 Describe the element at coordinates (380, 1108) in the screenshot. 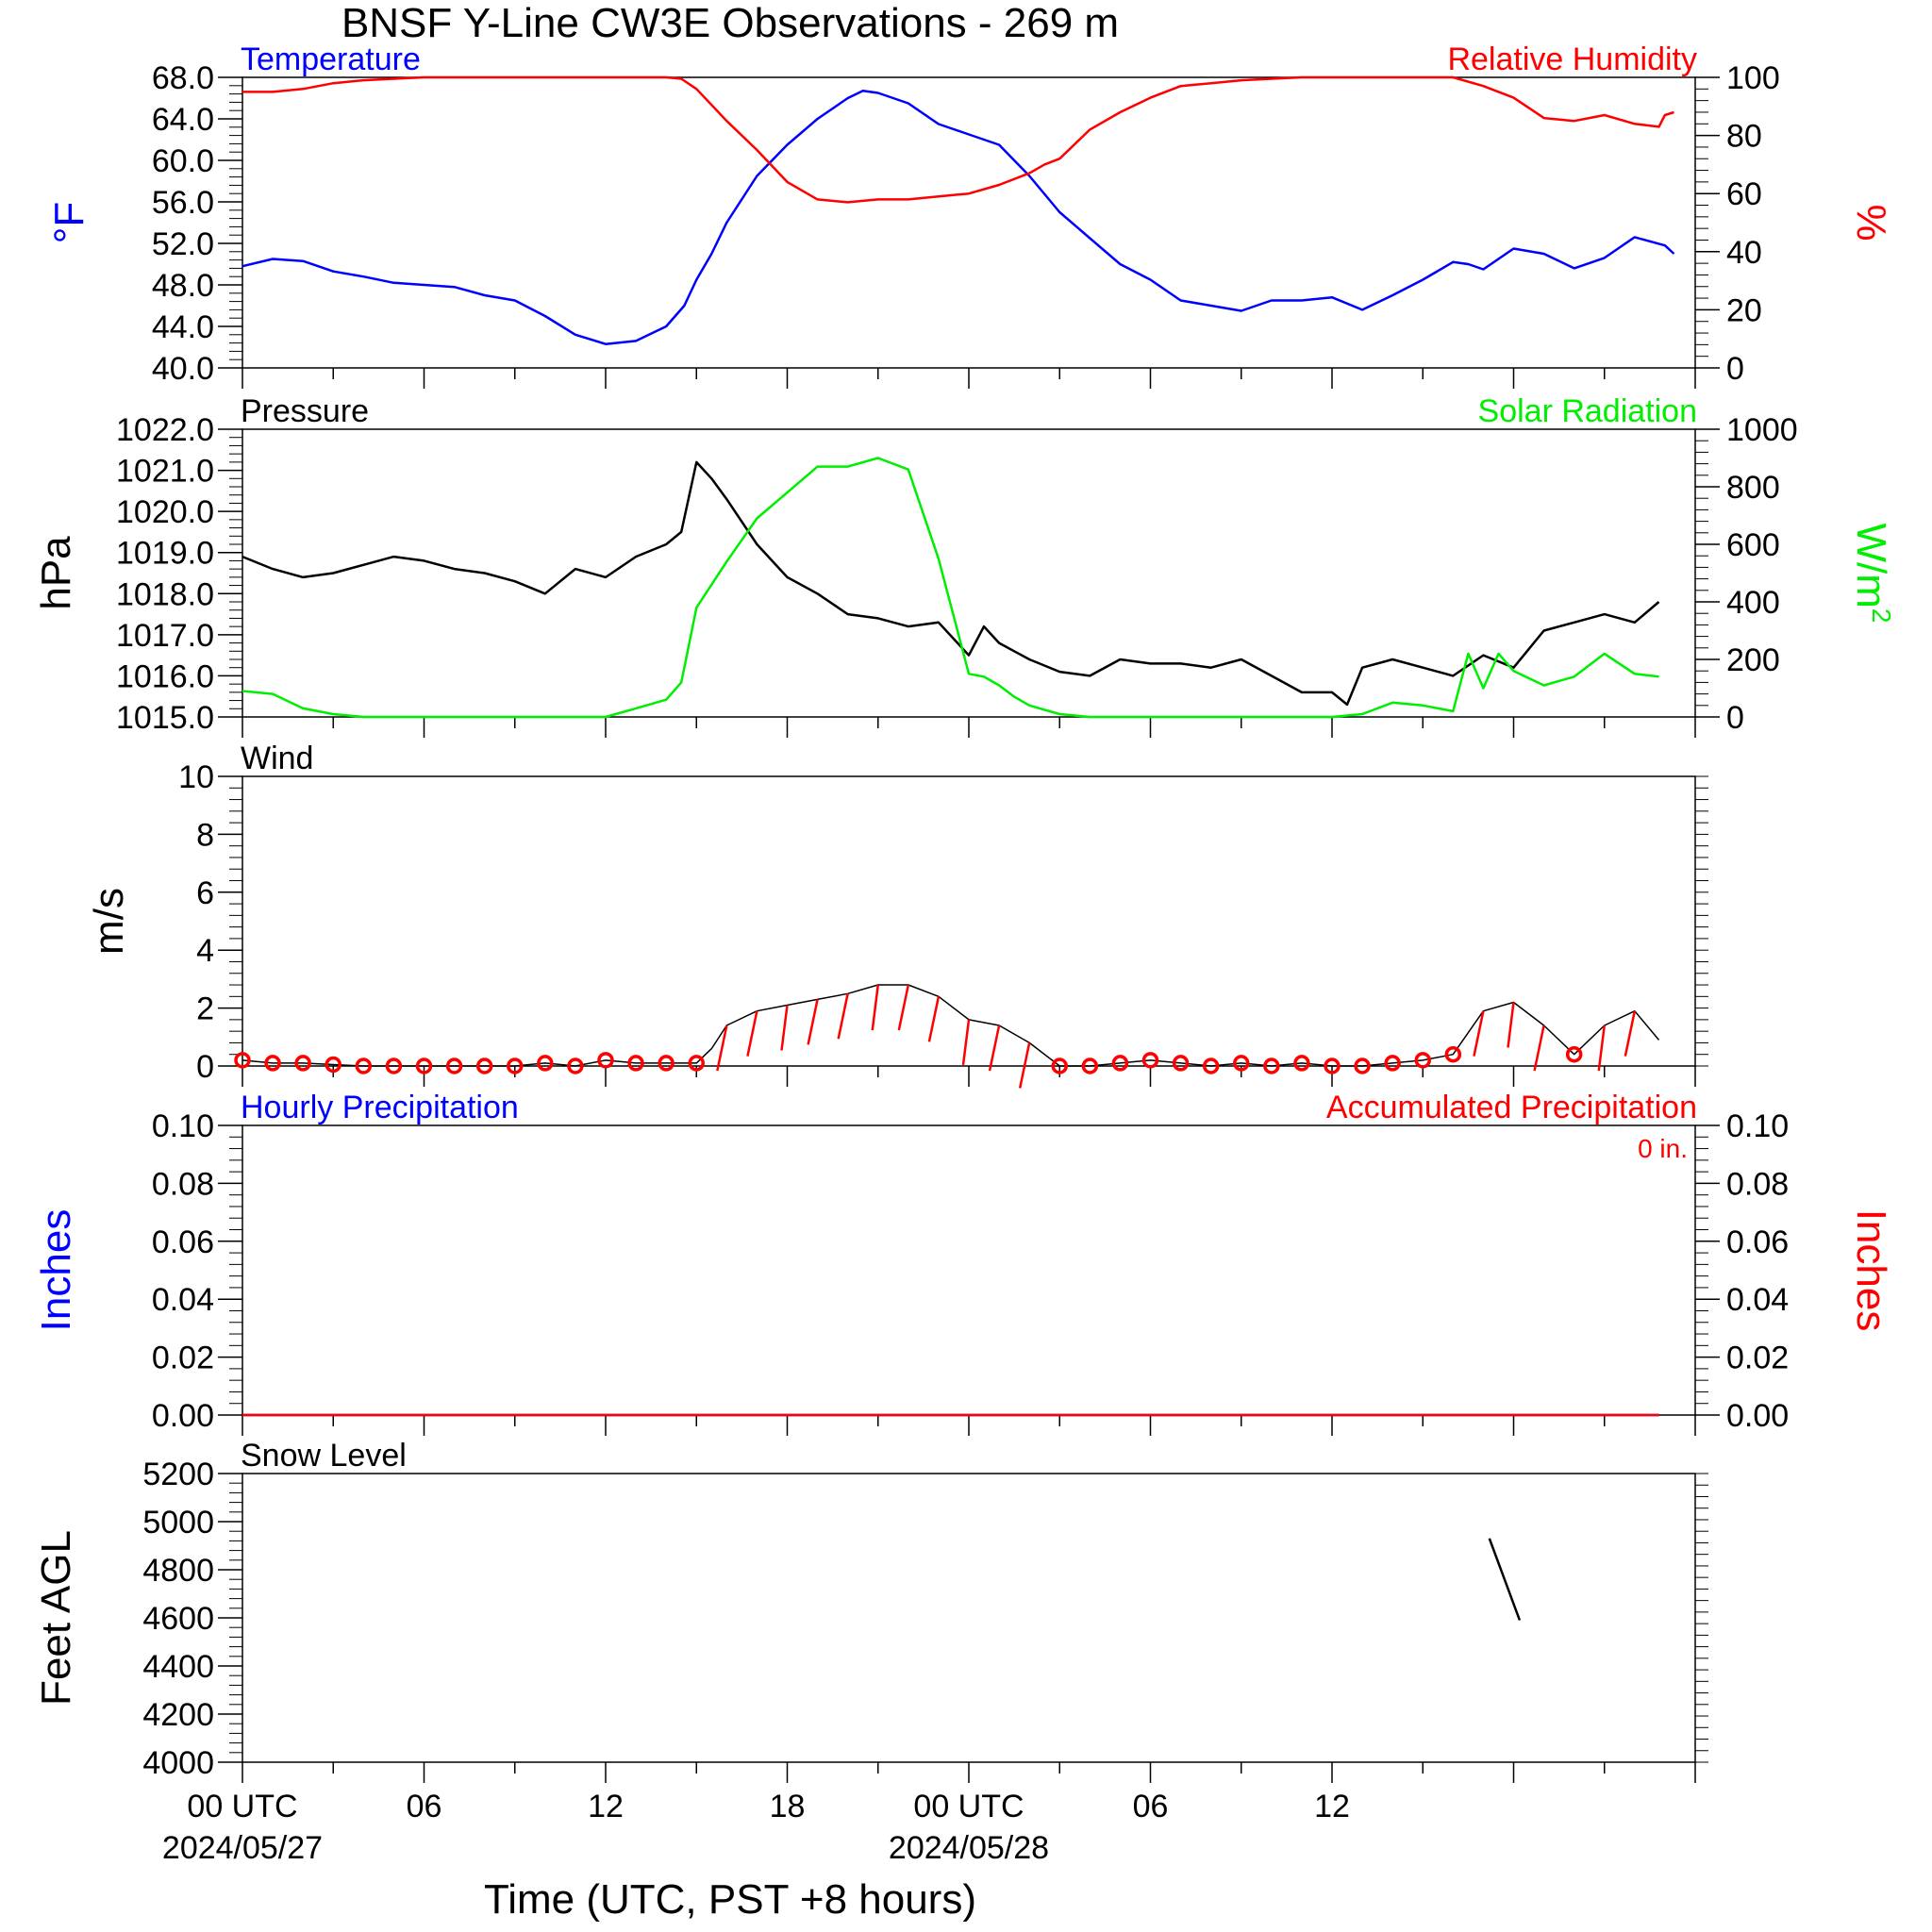

I see `precipitation-title-left: Hourly Precipitation` at that location.